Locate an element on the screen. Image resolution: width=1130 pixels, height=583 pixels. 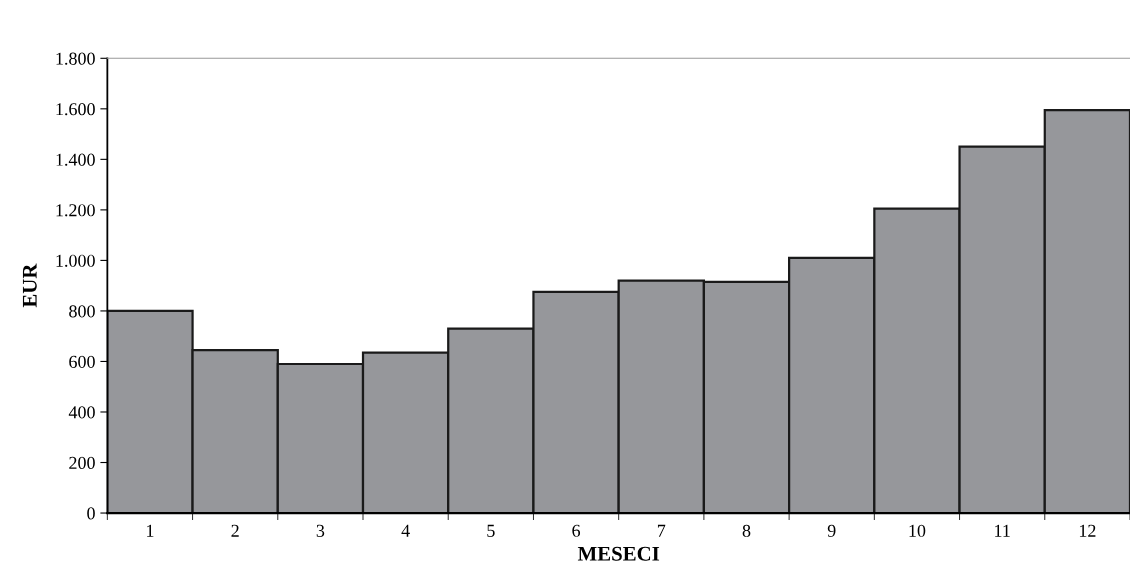
y-tick-label: 200 is located at coordinates (82, 462).